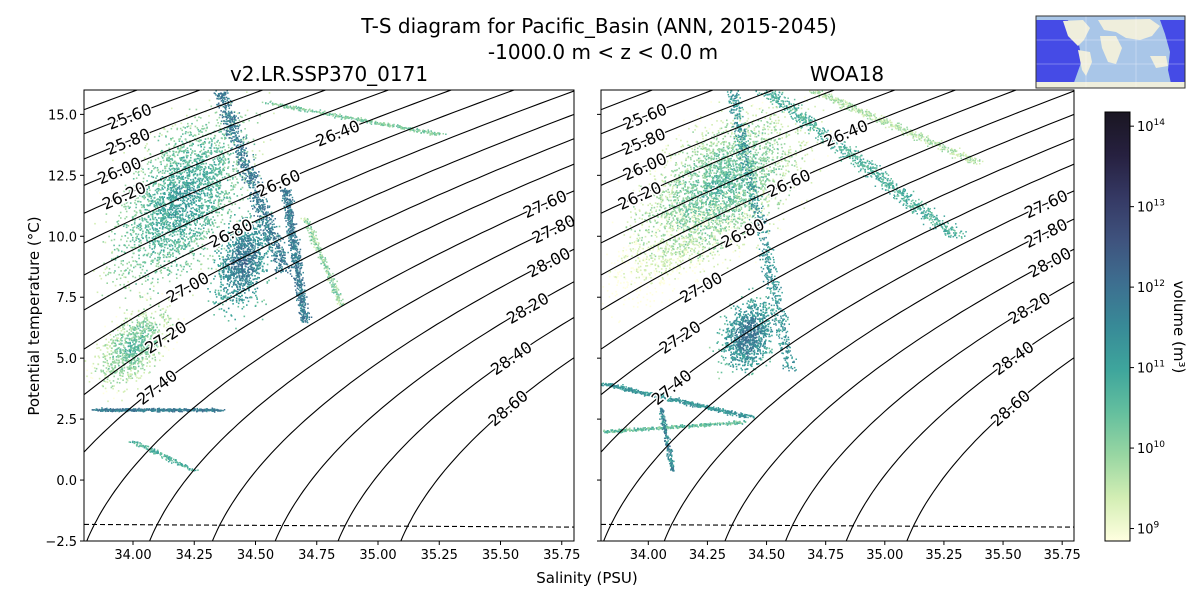 The height and width of the screenshot is (600, 1200). What do you see at coordinates (1085, 63) in the screenshot?
I see `map-land-south-america` at bounding box center [1085, 63].